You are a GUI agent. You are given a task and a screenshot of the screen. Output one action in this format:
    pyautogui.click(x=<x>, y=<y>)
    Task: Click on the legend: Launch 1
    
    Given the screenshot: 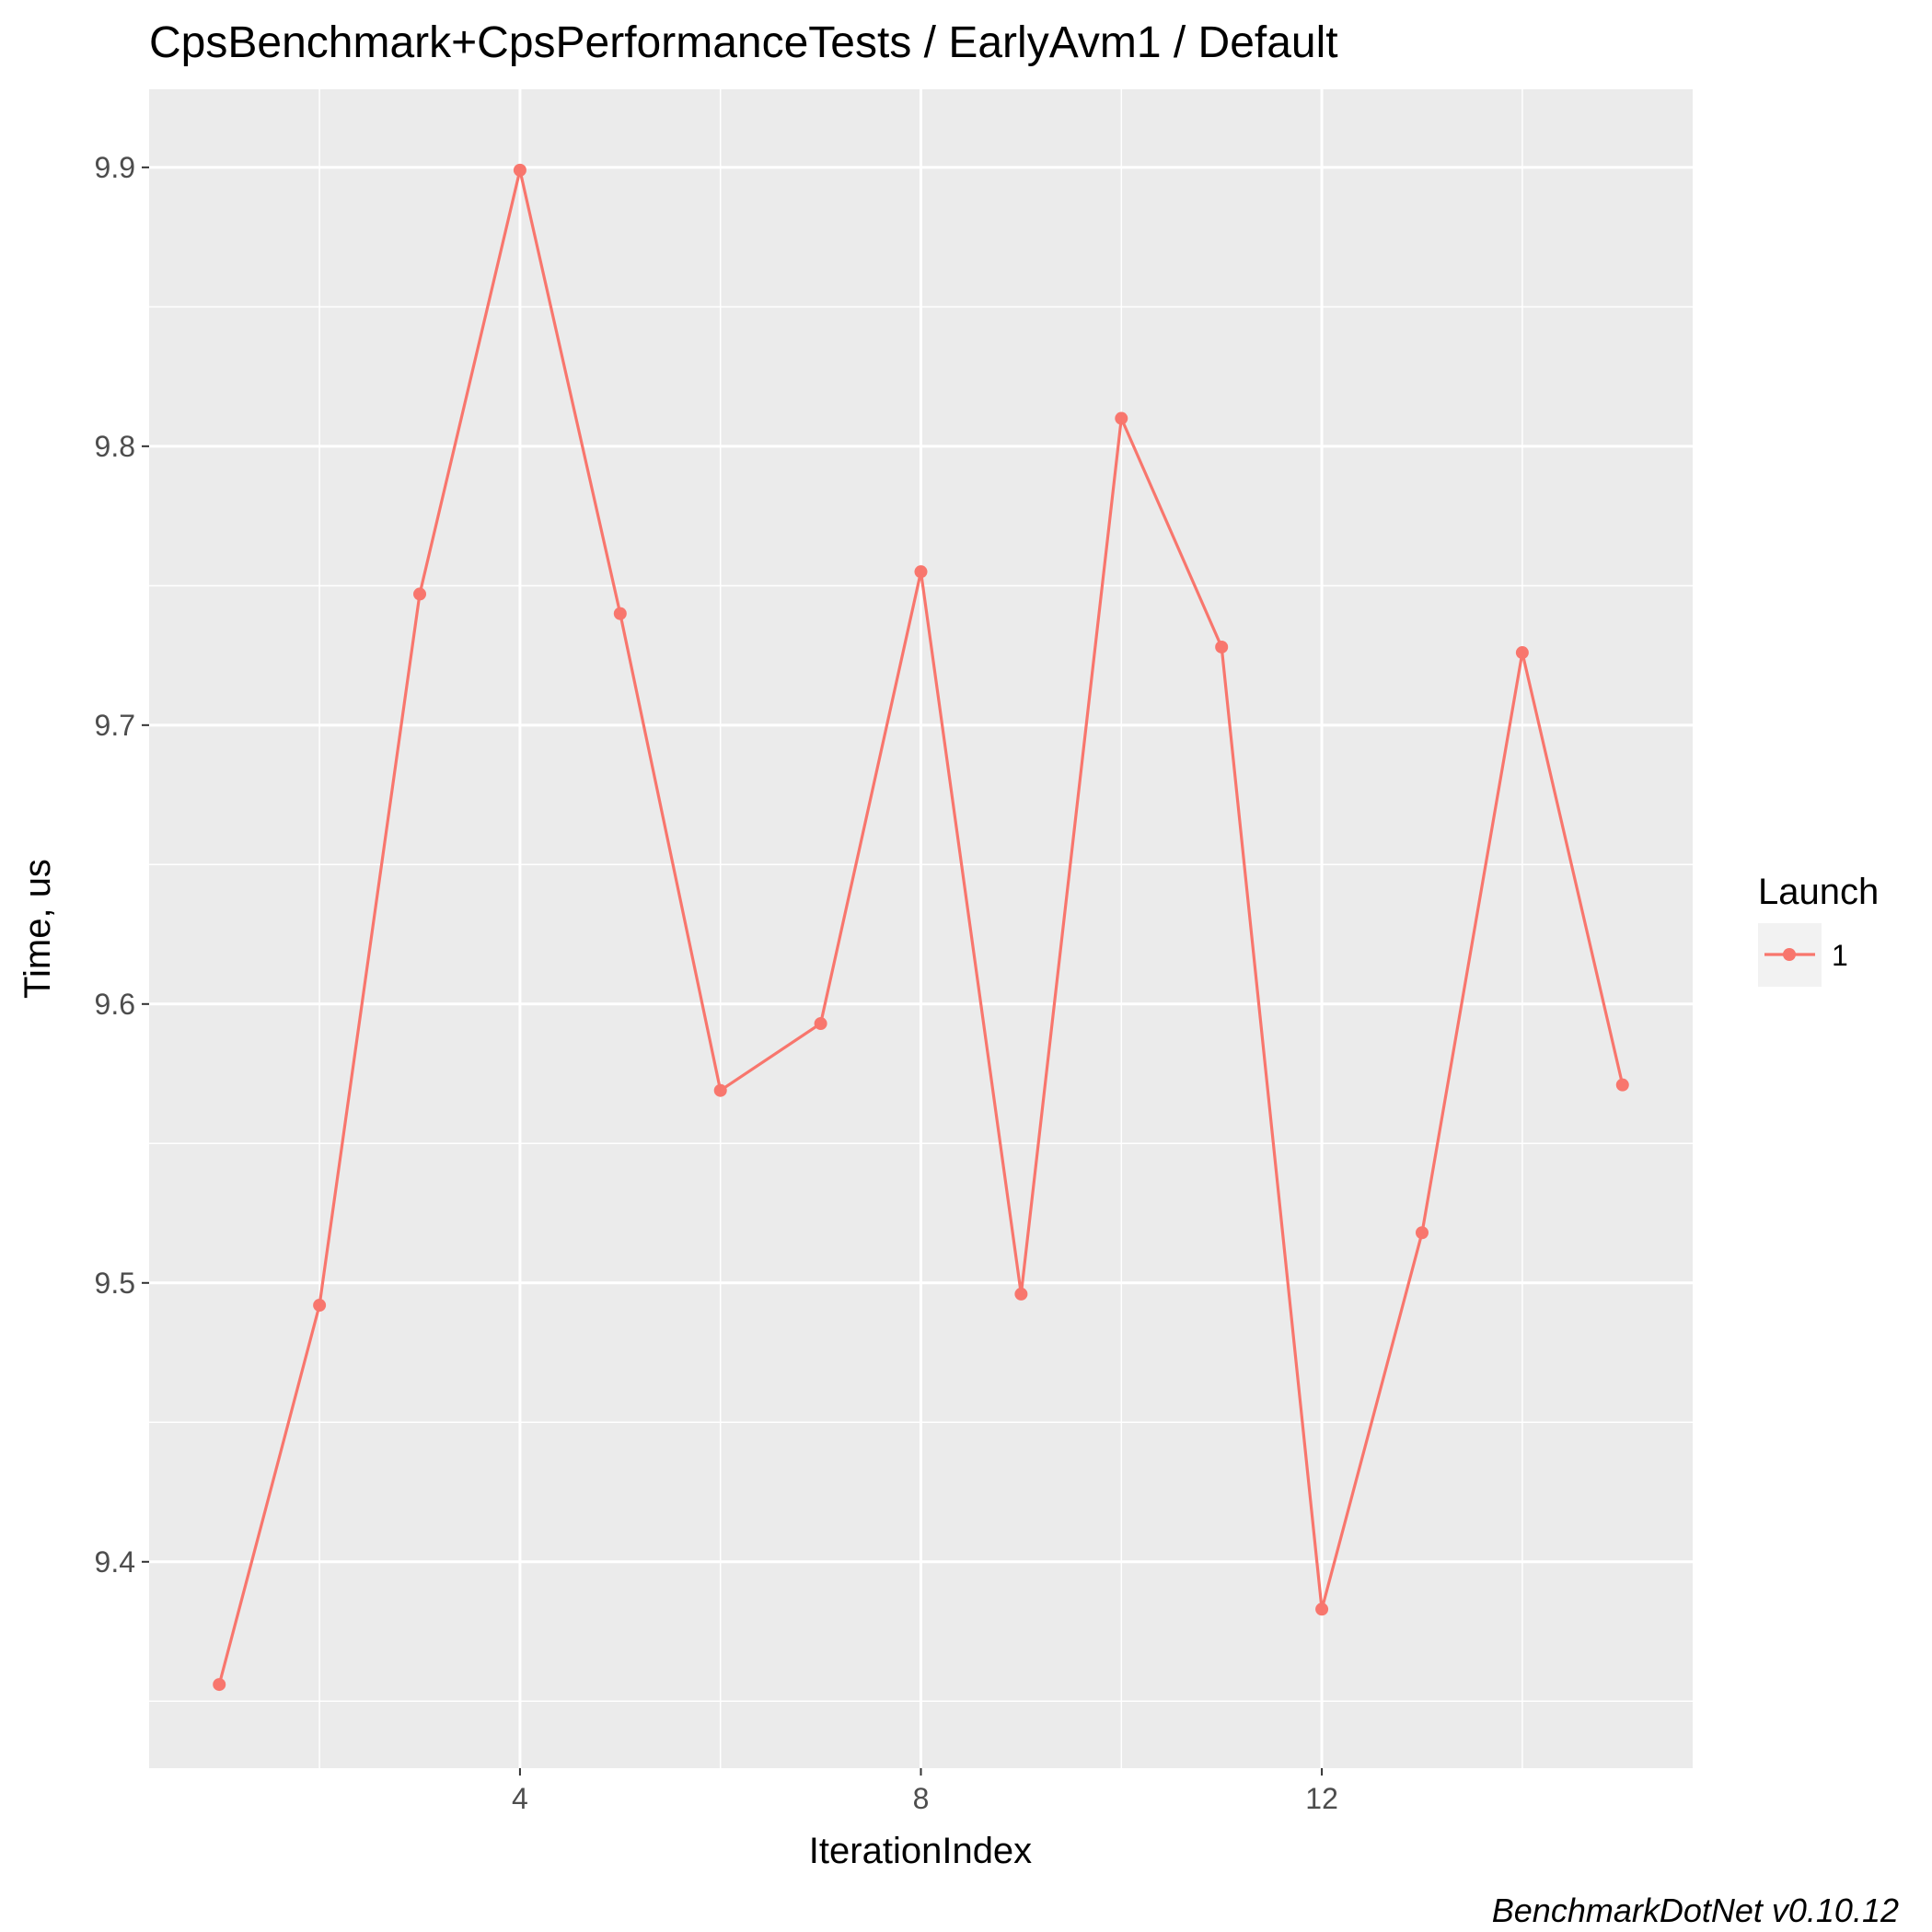 What is the action you would take?
    pyautogui.click(x=1819, y=930)
    